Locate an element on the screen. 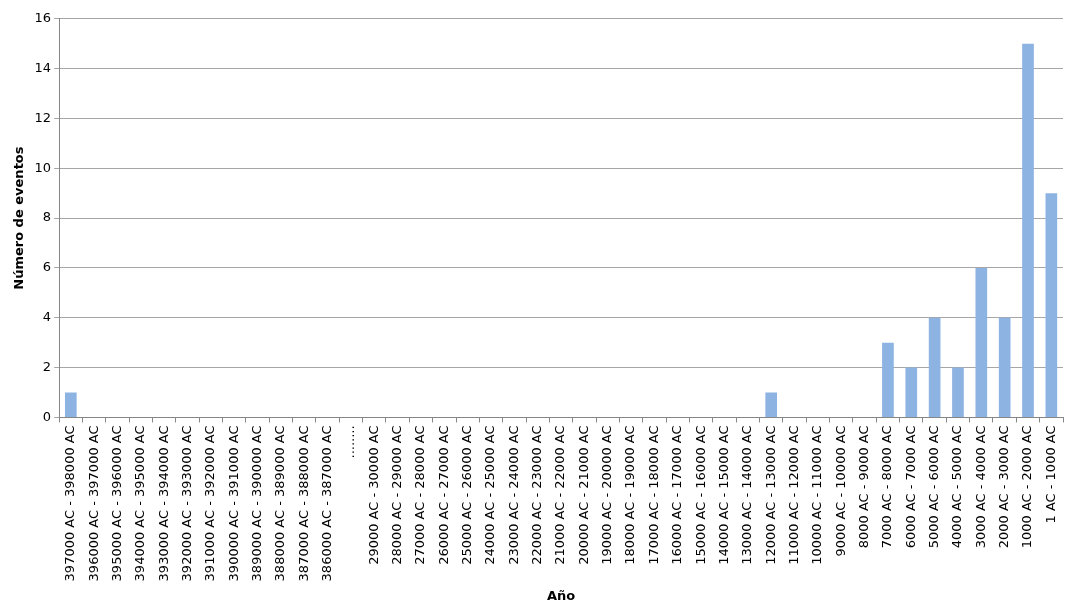 The height and width of the screenshot is (616, 1078). x-tick-label: 1 AC - 1000 AC is located at coordinates (1050, 474).